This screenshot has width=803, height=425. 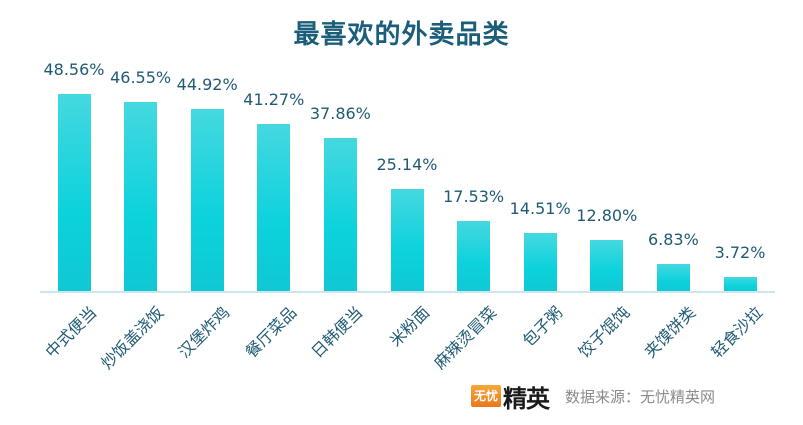 I want to click on data-label: 48.56%, so click(x=74, y=69).